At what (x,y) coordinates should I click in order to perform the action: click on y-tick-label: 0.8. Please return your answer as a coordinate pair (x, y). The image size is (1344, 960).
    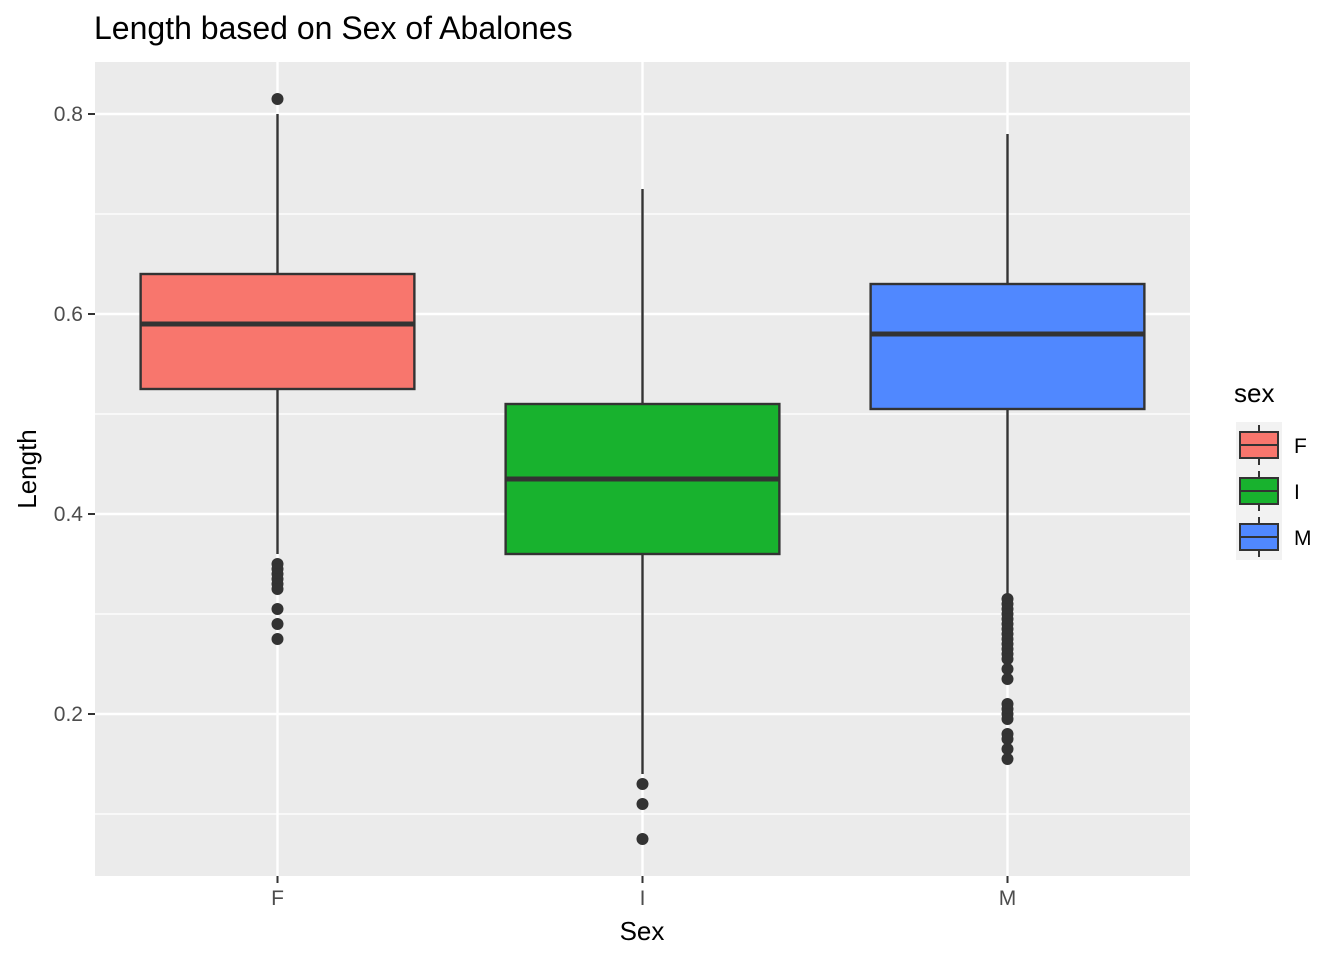
    Looking at the image, I should click on (68, 114).